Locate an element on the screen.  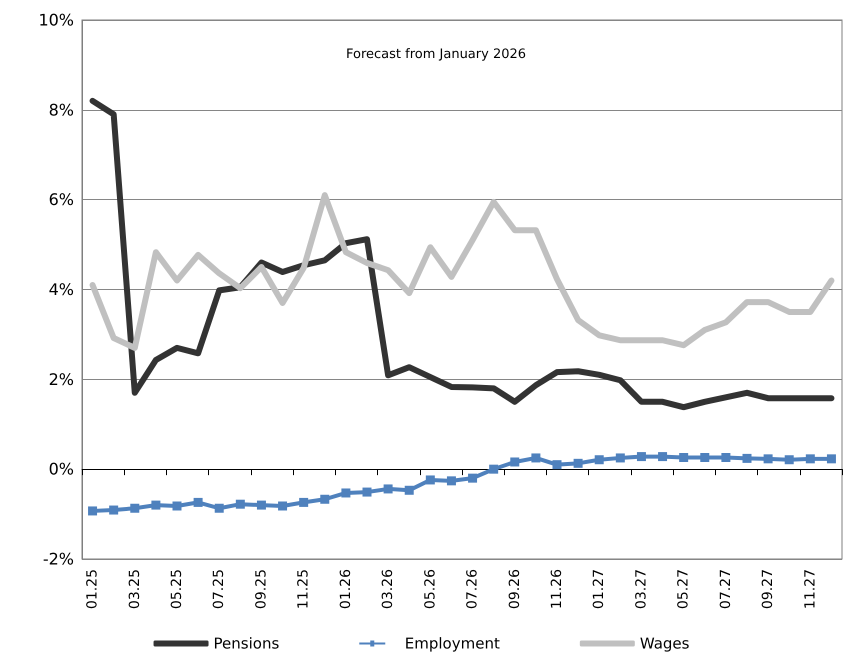
x-tick-label: 01.27 is located at coordinates (599, 589).